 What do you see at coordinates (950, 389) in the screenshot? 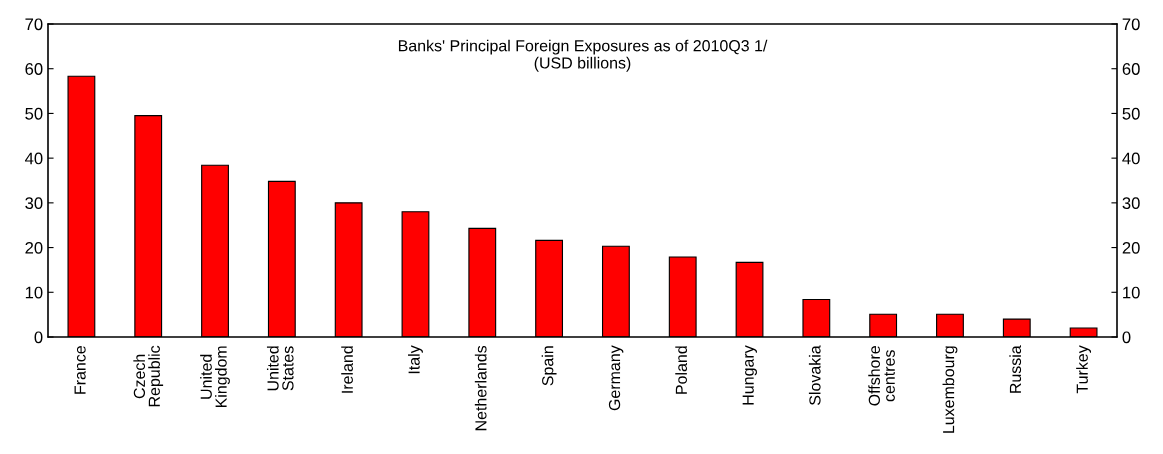
I see `x-tick-label: Luxembourg` at bounding box center [950, 389].